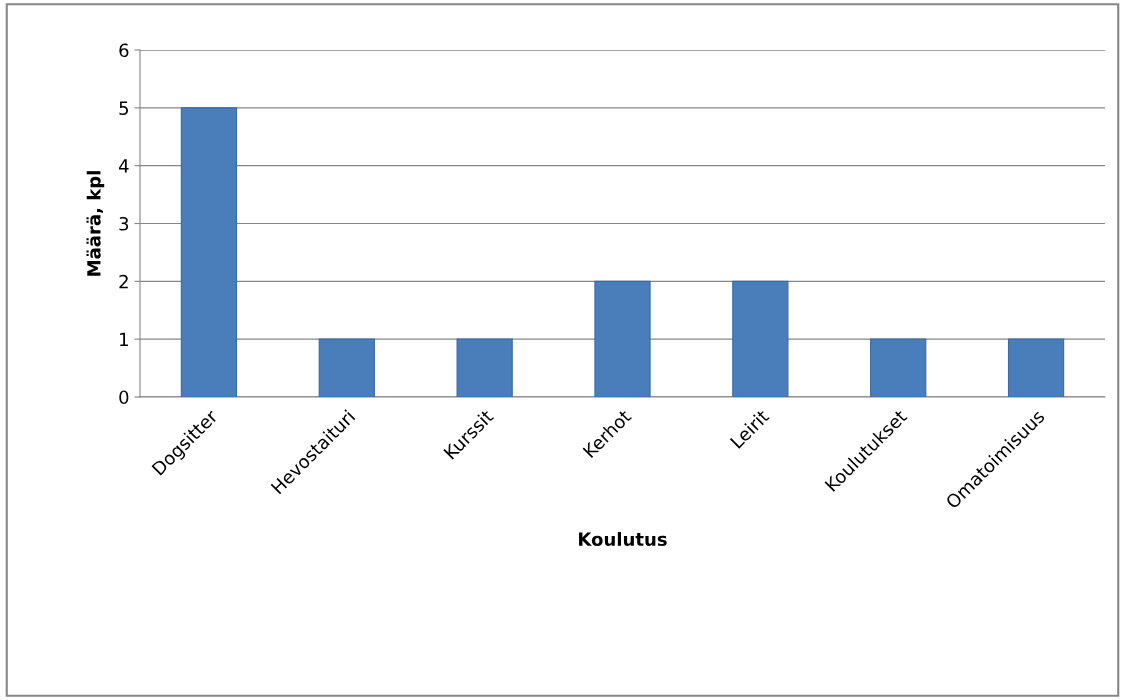 The width and height of the screenshot is (1125, 700). I want to click on y-tick-label: 6, so click(124, 50).